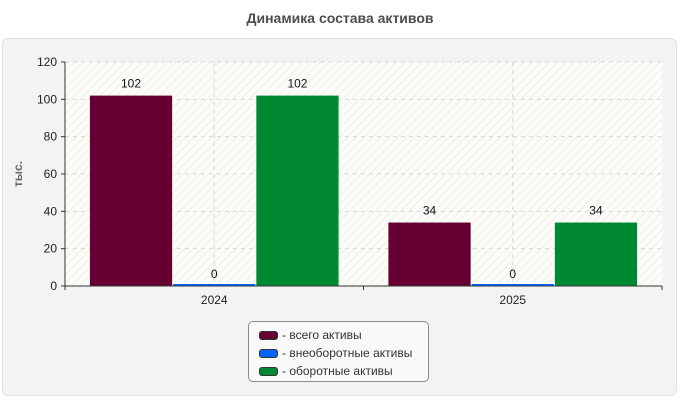 The height and width of the screenshot is (400, 680). I want to click on y-tick-label: 120, so click(47, 62).